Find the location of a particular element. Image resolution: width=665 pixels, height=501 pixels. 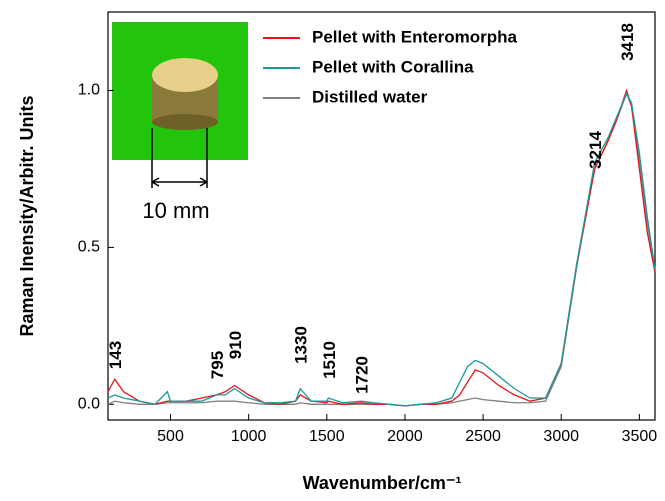

pellet-top is located at coordinates (185, 75).